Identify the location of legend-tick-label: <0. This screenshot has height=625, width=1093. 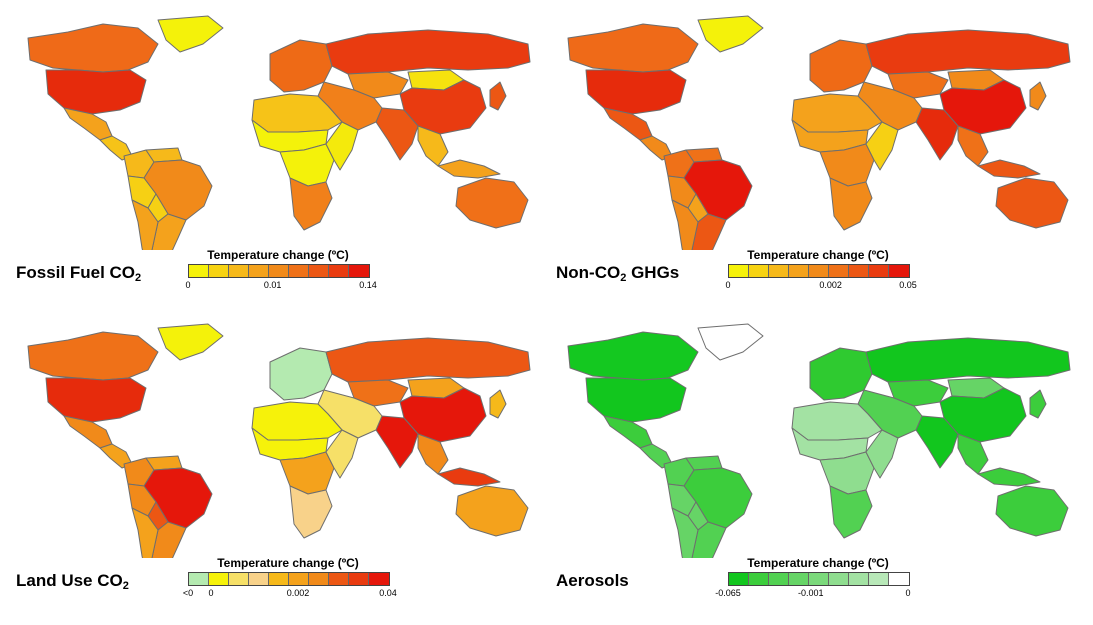
(188, 593).